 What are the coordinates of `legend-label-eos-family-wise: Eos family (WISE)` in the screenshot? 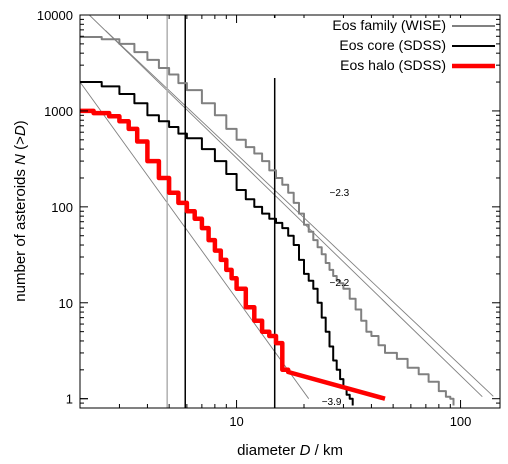 It's located at (389, 25).